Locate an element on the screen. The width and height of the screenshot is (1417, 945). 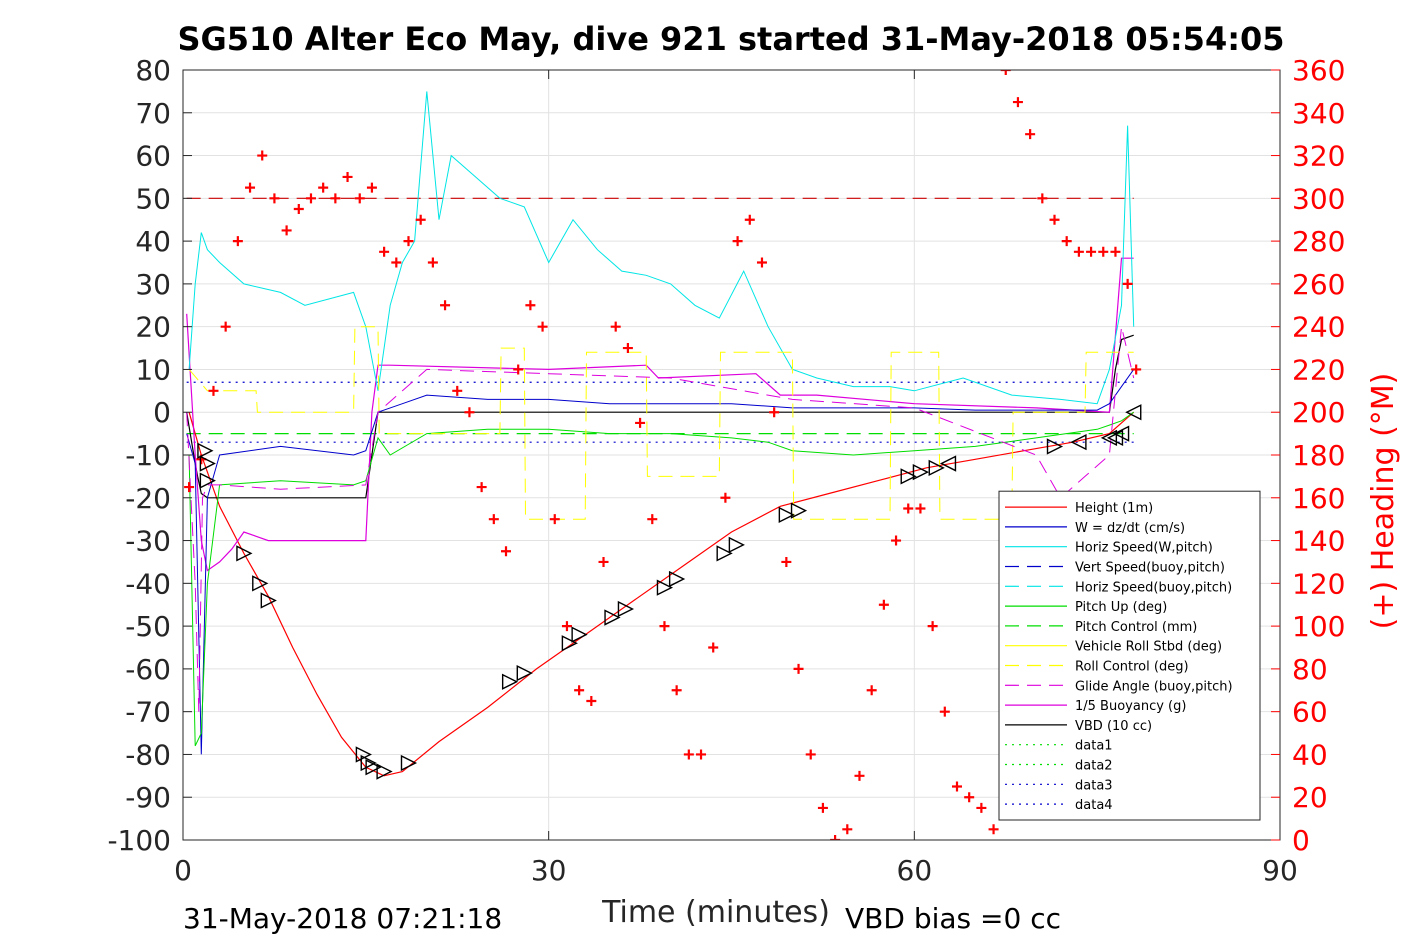
right-axis-label: (+) Heading (°M) is located at coordinates (1383, 501).